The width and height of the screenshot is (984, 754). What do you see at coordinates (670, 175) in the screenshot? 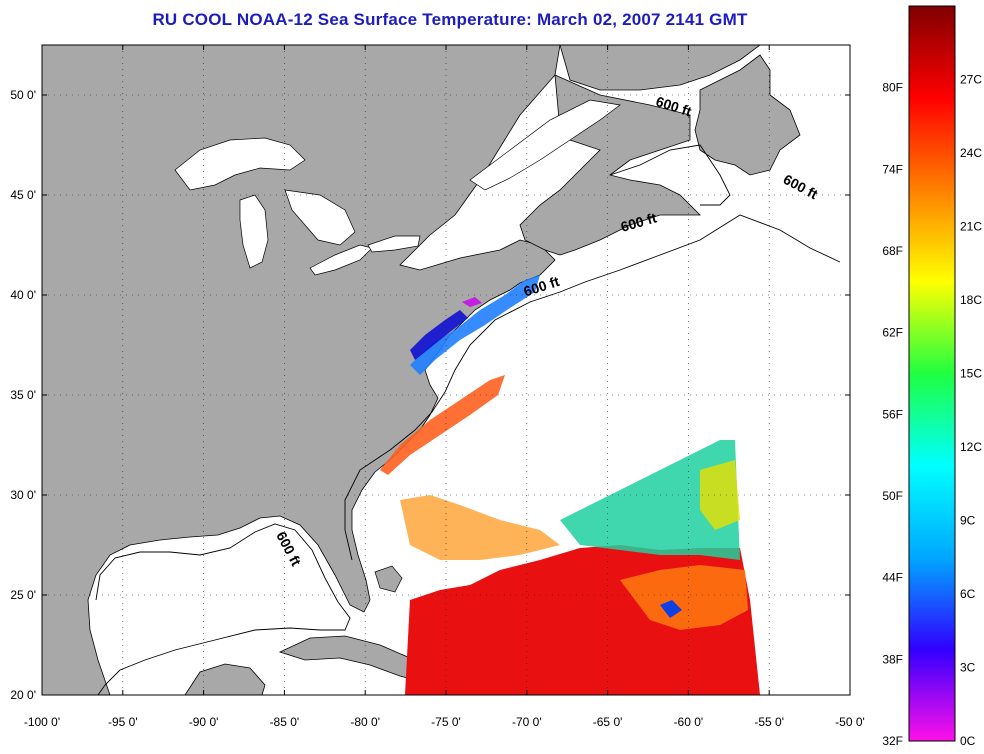
I see `grand-banks-isobath` at bounding box center [670, 175].